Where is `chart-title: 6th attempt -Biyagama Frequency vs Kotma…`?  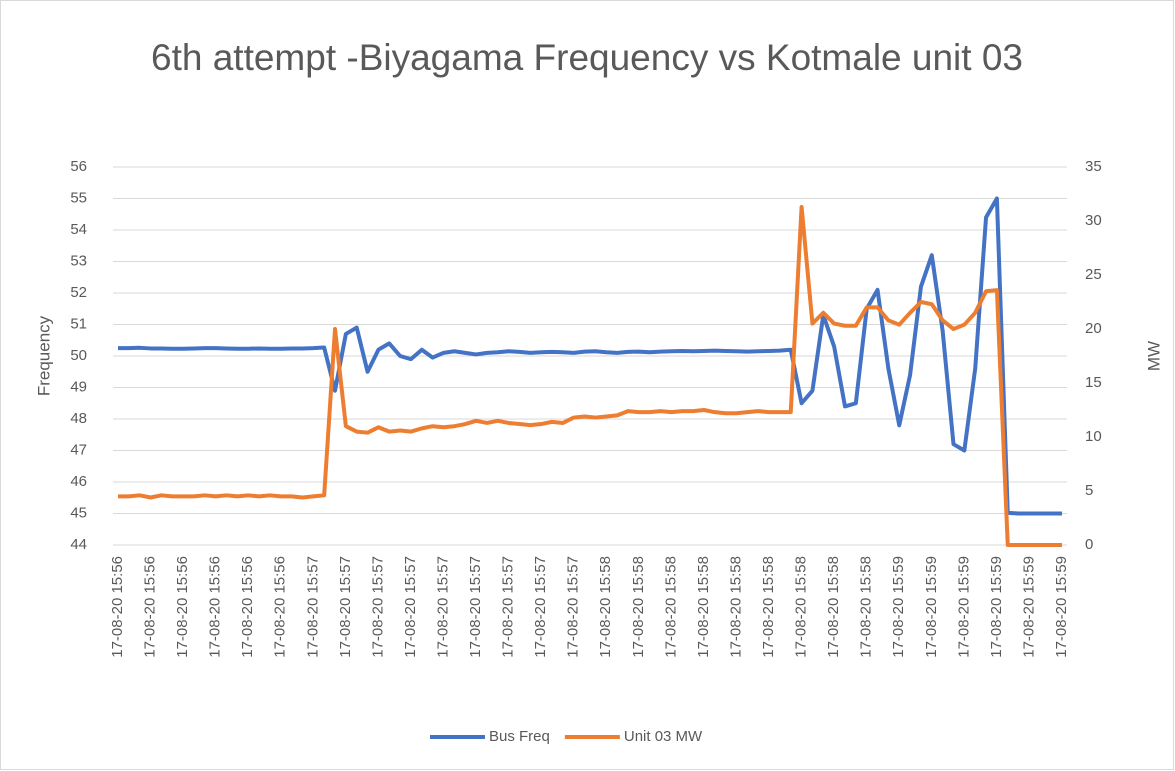
chart-title: 6th attempt -Biyagama Frequency vs Kotma… is located at coordinates (587, 57).